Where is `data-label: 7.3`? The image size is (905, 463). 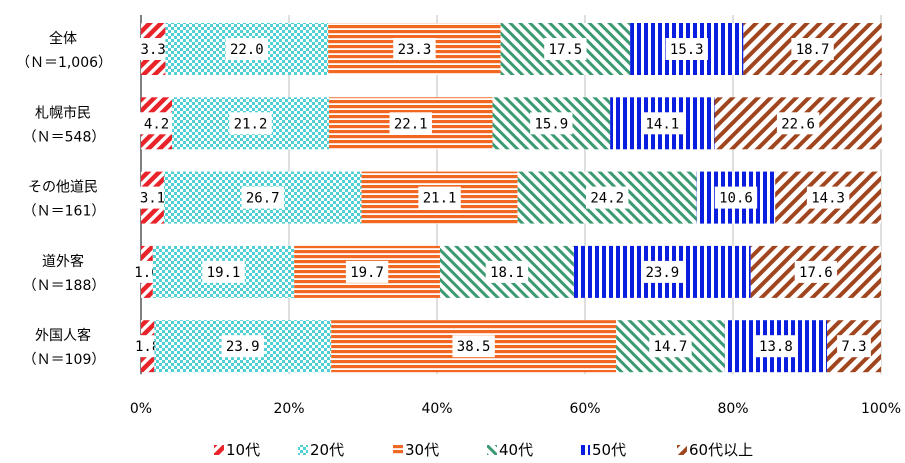 data-label: 7.3 is located at coordinates (853, 347).